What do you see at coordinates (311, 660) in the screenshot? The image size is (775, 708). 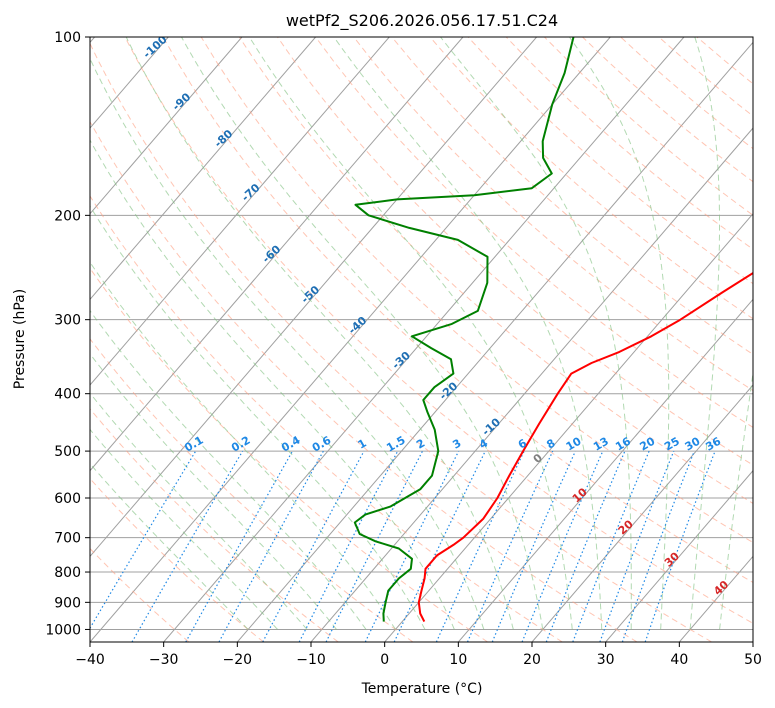 I see `x-tick-label: −10` at bounding box center [311, 660].